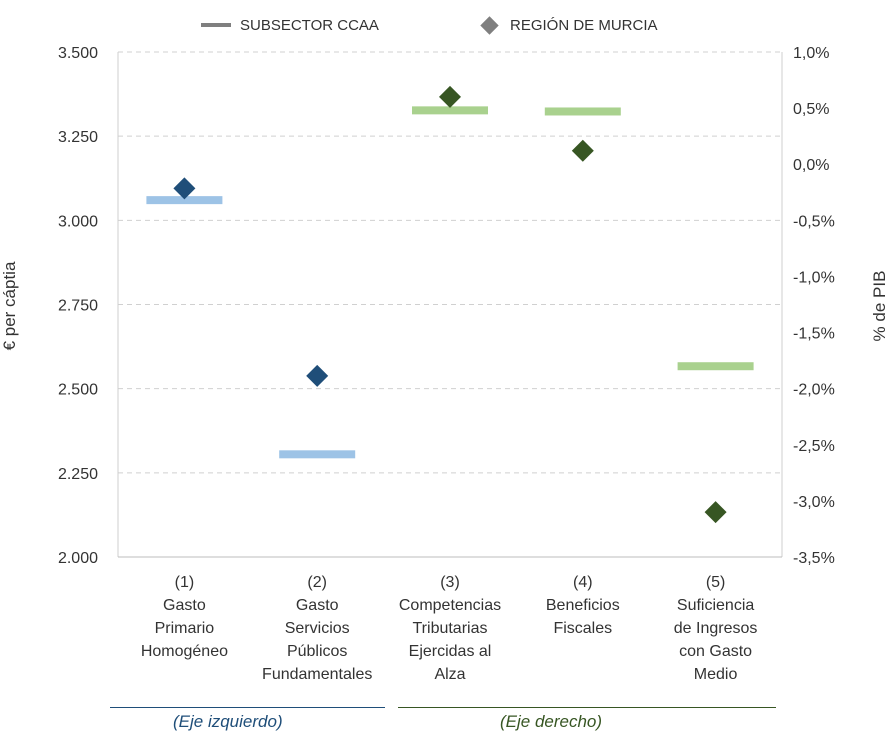 The height and width of the screenshot is (740, 895). Describe the element at coordinates (78, 306) in the screenshot. I see `y-left-tick-label: 2.750` at that location.